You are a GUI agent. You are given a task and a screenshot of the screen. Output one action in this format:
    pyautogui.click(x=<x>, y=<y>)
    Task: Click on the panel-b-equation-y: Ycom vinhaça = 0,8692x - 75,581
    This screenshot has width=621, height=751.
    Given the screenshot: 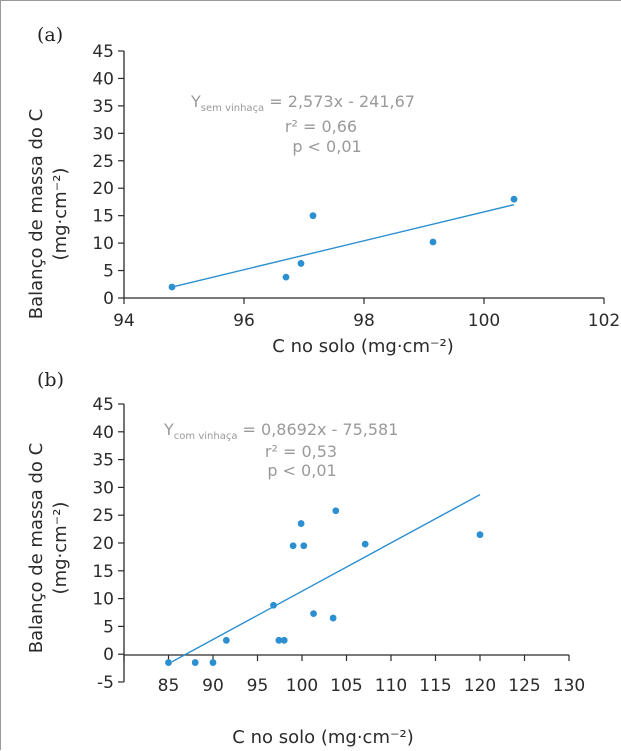 What is the action you would take?
    pyautogui.click(x=280, y=431)
    